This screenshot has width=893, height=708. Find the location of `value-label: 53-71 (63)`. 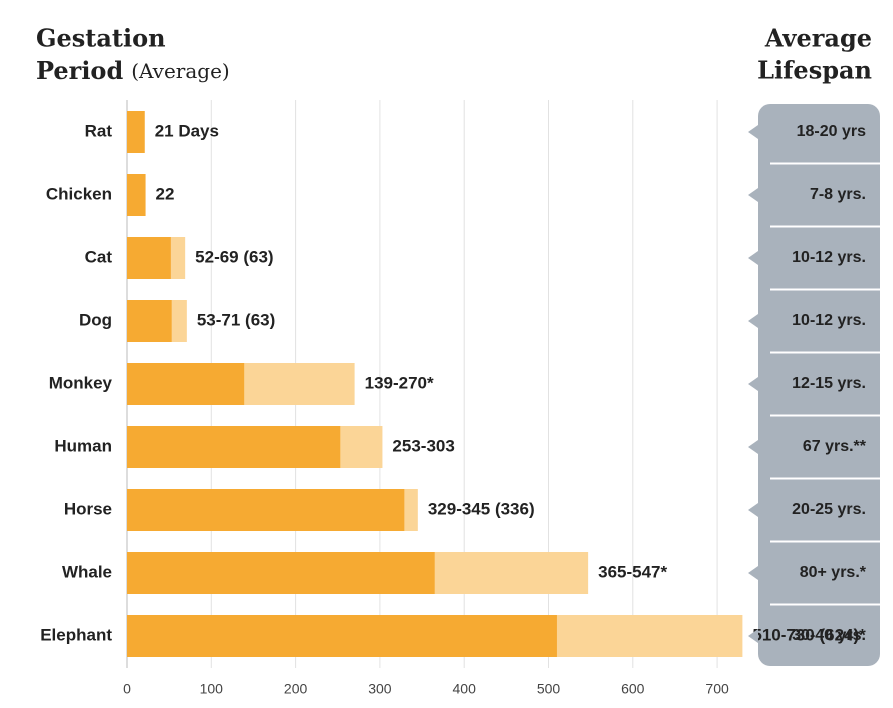

value-label: 53-71 (63) is located at coordinates (236, 319).